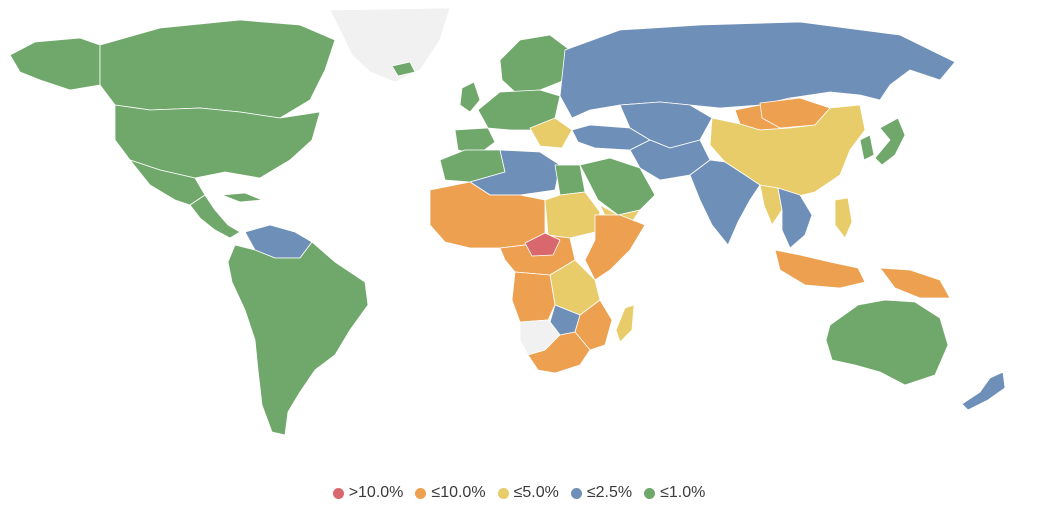  I want to click on region-scandinavia, so click(535, 63).